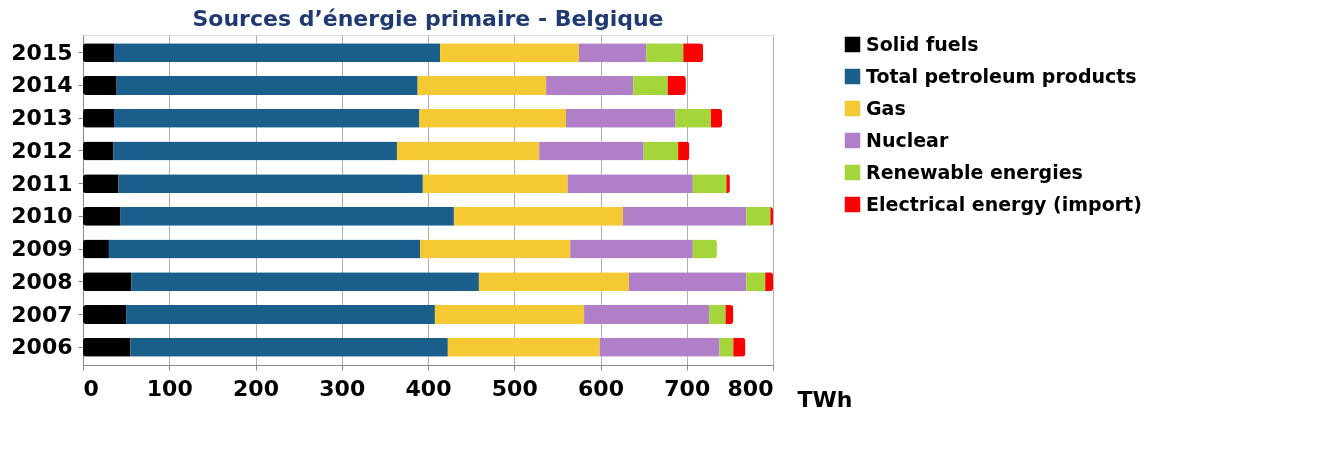 The image size is (1327, 463). What do you see at coordinates (601, 388) in the screenshot?
I see `x-tick-label: 600` at bounding box center [601, 388].